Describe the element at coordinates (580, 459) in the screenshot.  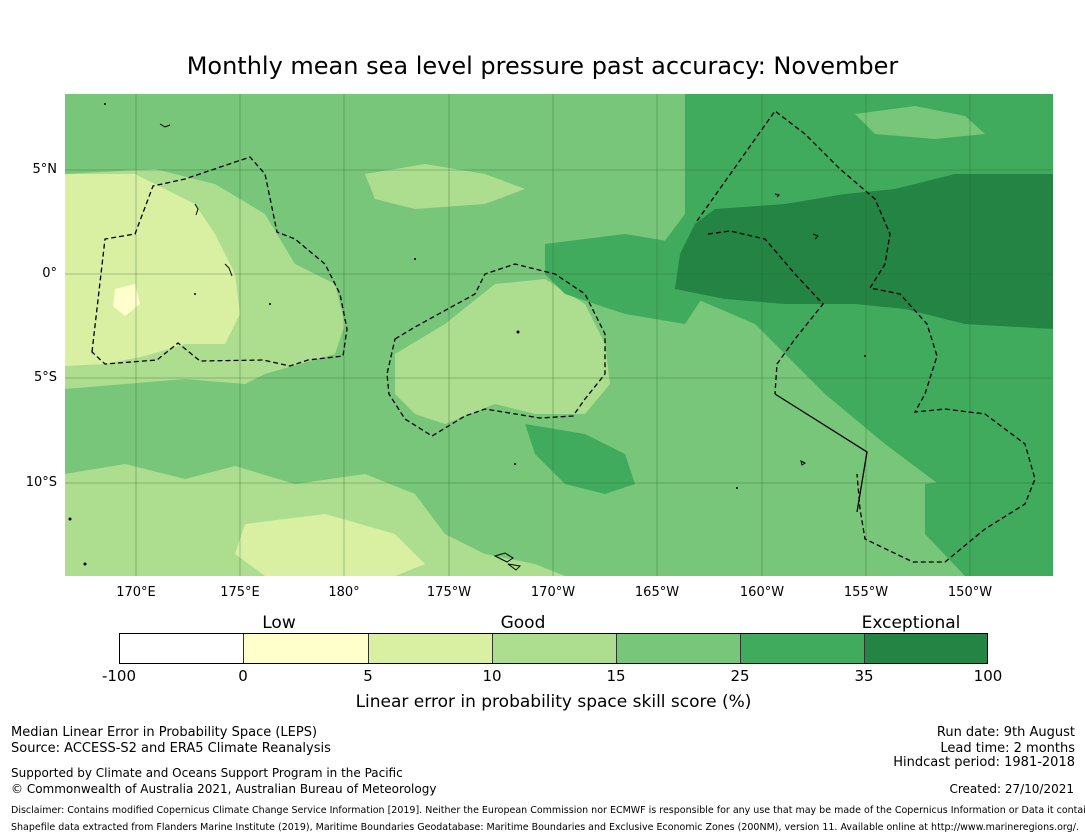
I see `region-25-35-south-central` at that location.